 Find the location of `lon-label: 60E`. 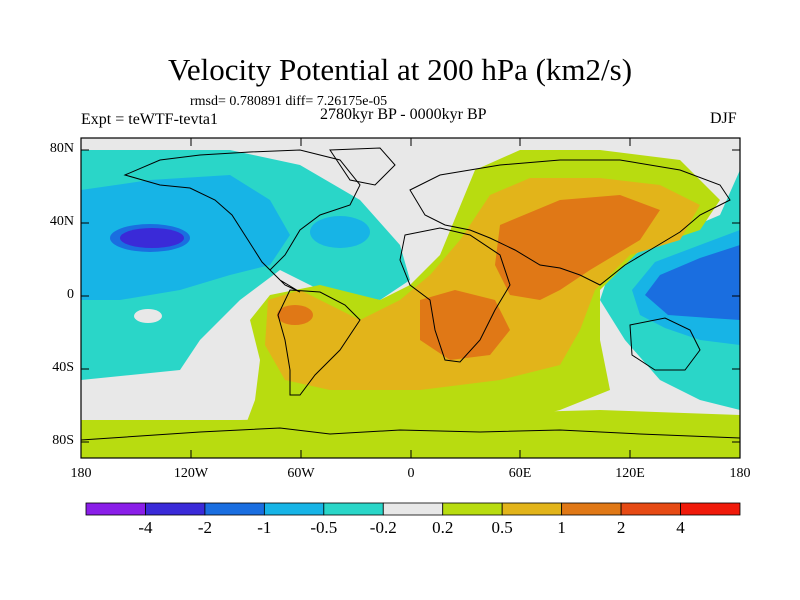

lon-label: 60E is located at coordinates (520, 473).